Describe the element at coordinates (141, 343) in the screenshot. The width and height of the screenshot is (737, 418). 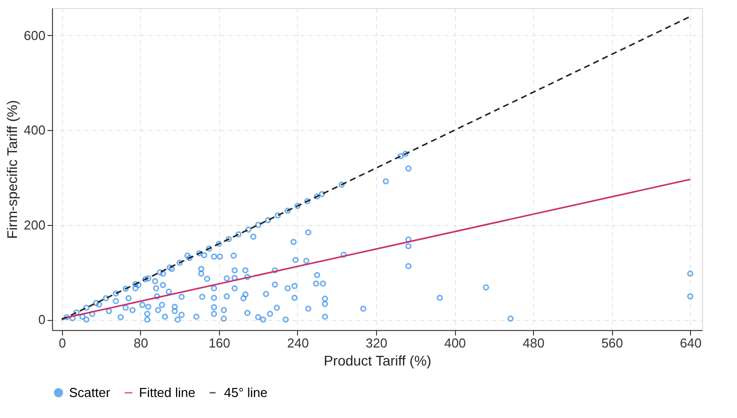
I see `x-tick-label: 80` at that location.